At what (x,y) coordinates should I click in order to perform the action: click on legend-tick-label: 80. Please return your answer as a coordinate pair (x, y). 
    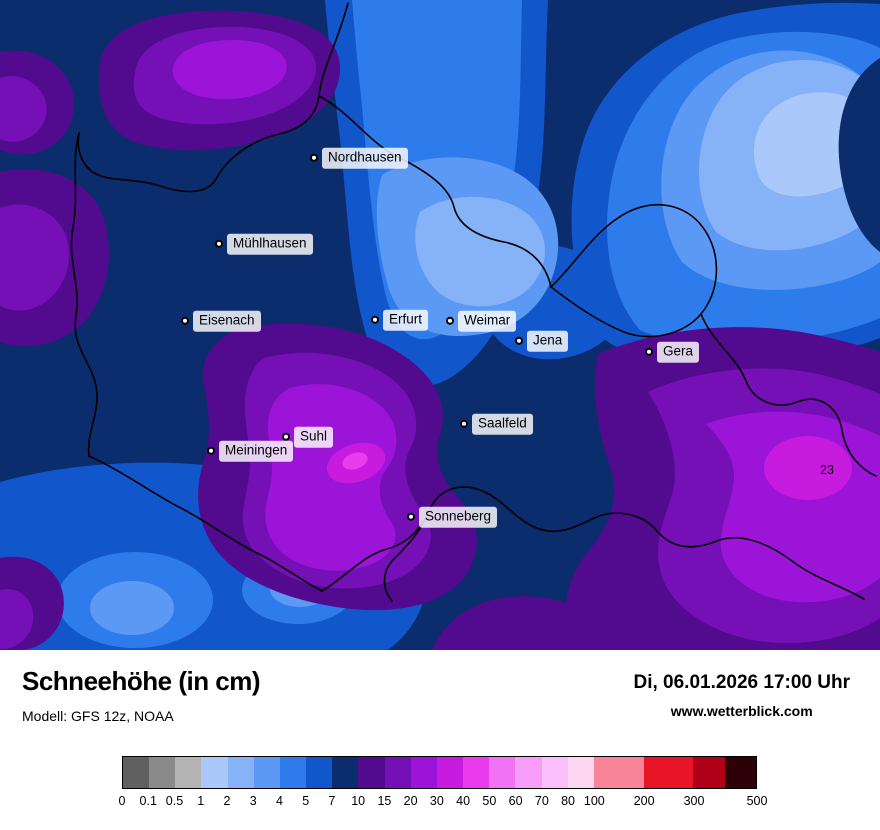
    Looking at the image, I should click on (568, 801).